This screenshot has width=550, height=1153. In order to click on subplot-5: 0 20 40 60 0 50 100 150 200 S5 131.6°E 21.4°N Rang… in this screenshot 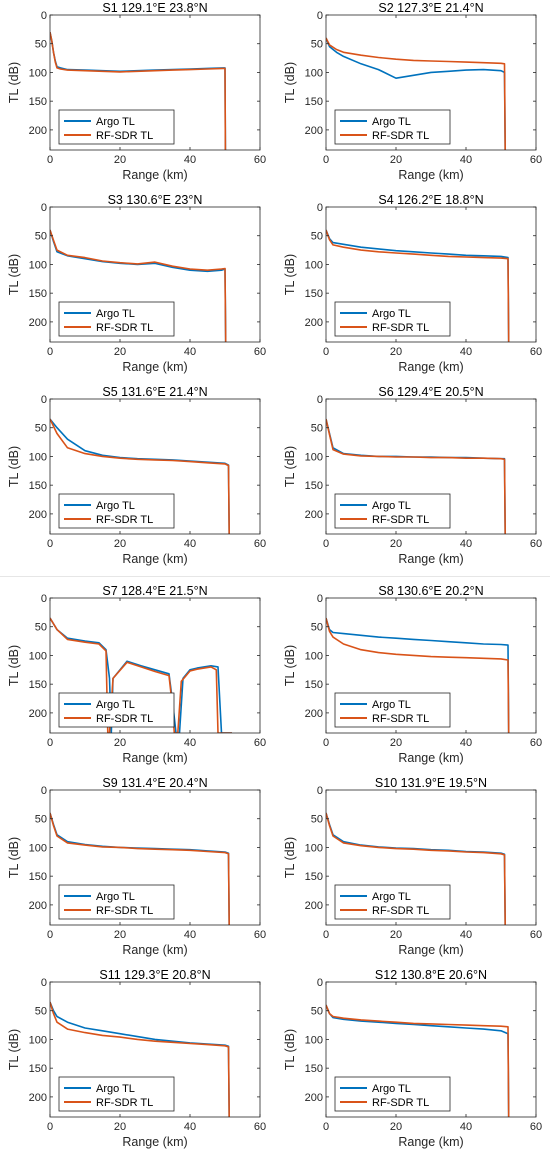, I will do `click(136, 475)`.